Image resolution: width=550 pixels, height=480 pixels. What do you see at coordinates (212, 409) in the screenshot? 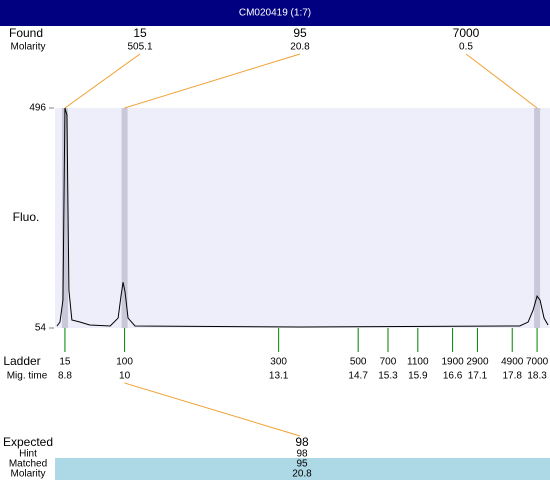
I see `expected-connector` at bounding box center [212, 409].